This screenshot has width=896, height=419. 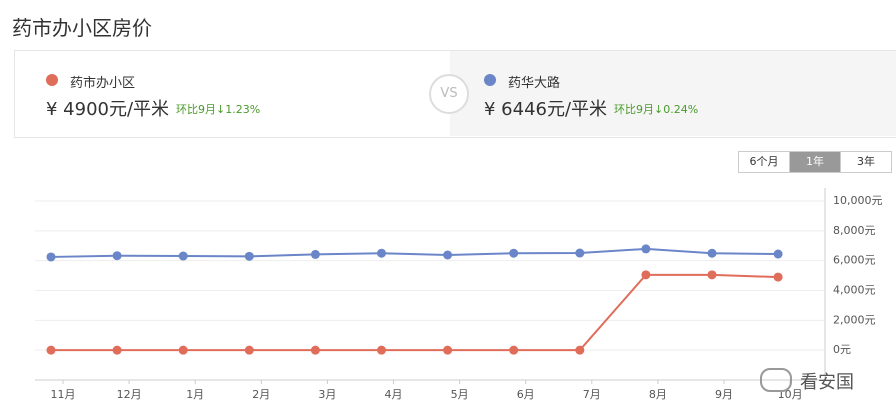 I want to click on x-tick-label: 7月, so click(x=592, y=394).